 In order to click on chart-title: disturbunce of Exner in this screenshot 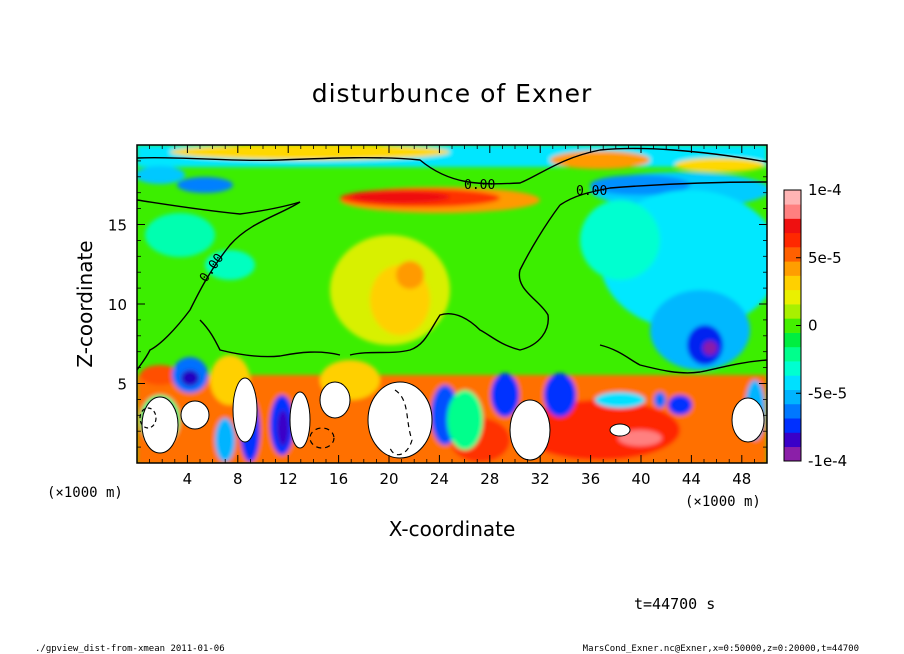, I will do `click(452, 93)`.